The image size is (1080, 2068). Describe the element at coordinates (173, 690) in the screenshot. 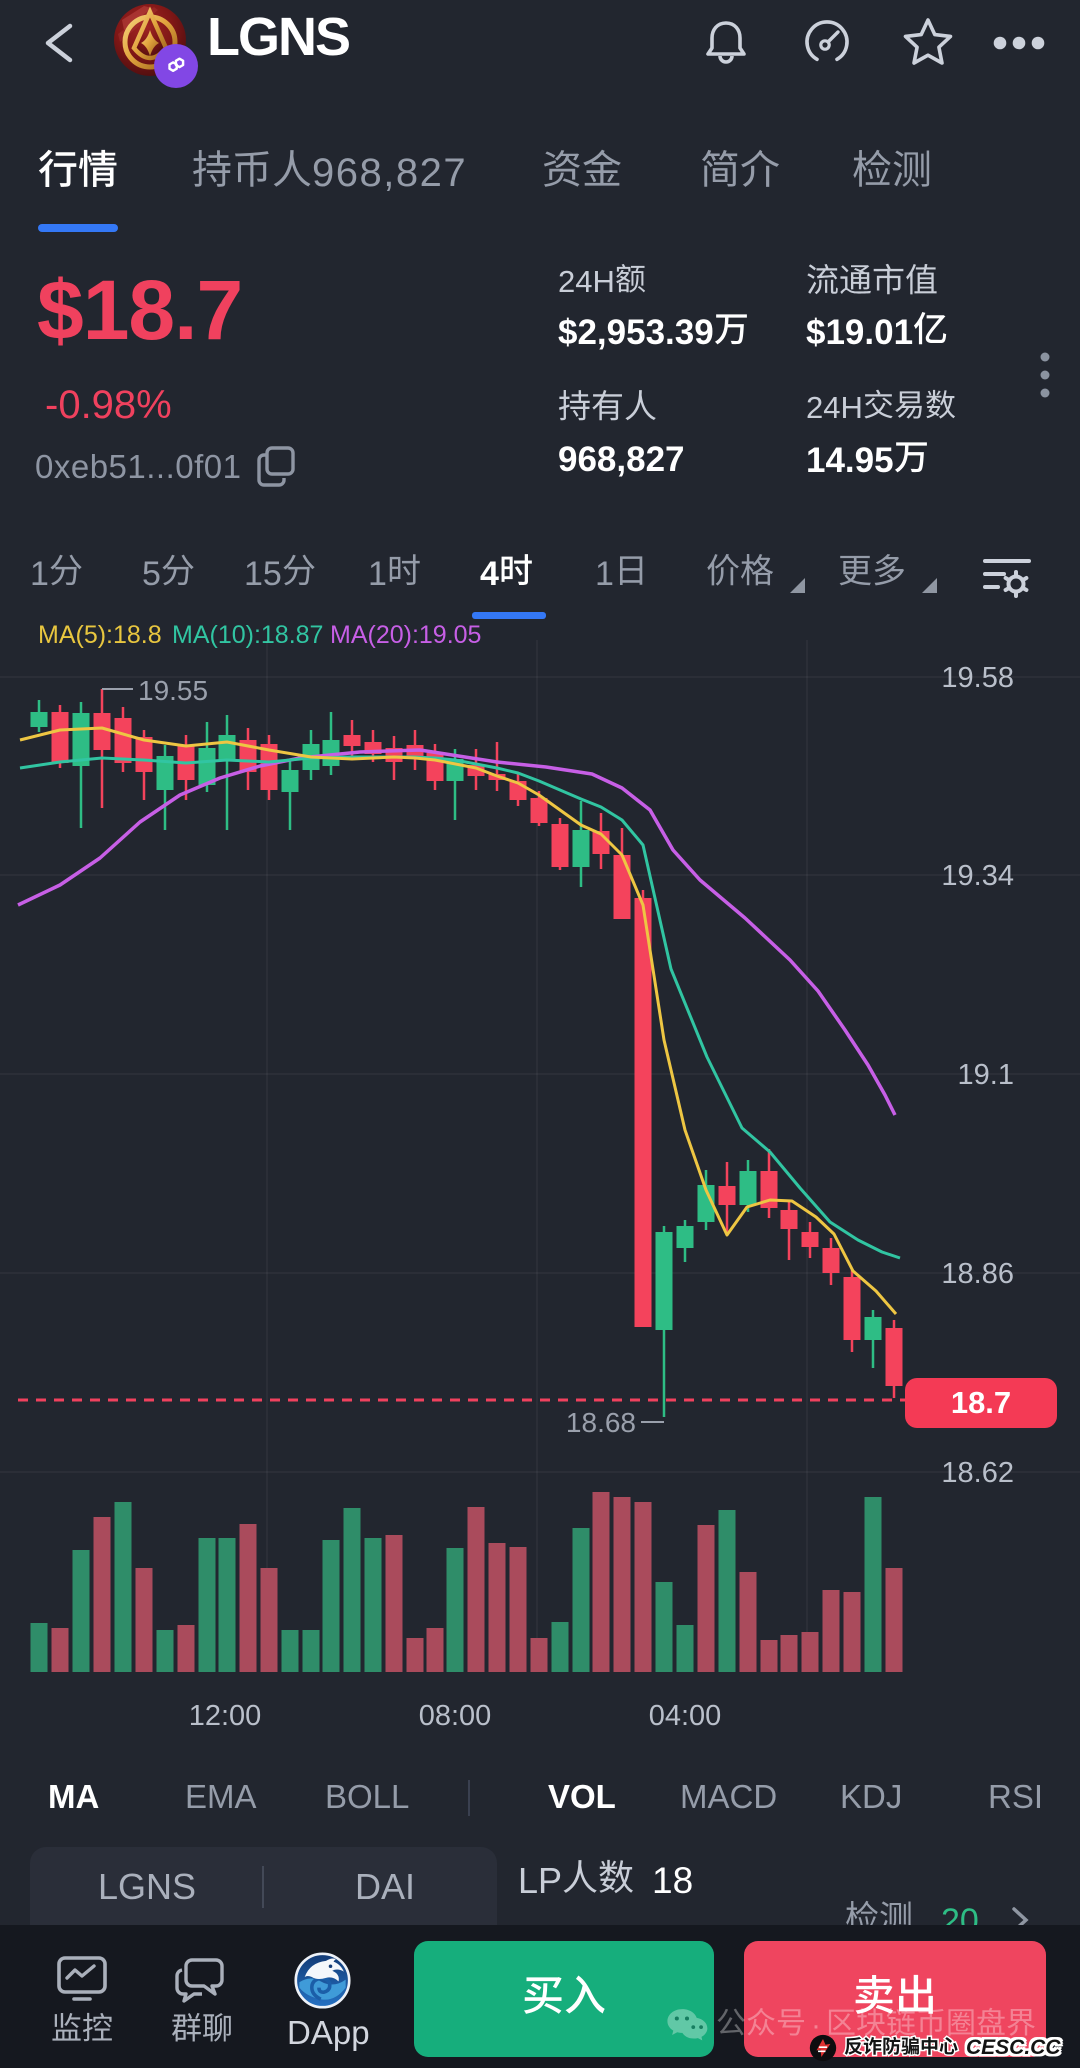

I see `svg-text: 19.55` at that location.